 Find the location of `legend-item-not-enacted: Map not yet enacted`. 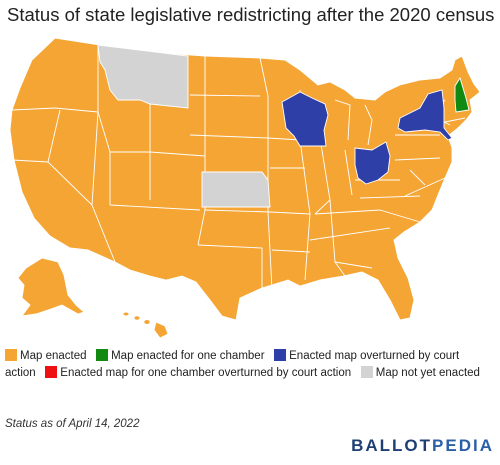

legend-item-not-enacted: Map not yet enacted is located at coordinates (420, 372).